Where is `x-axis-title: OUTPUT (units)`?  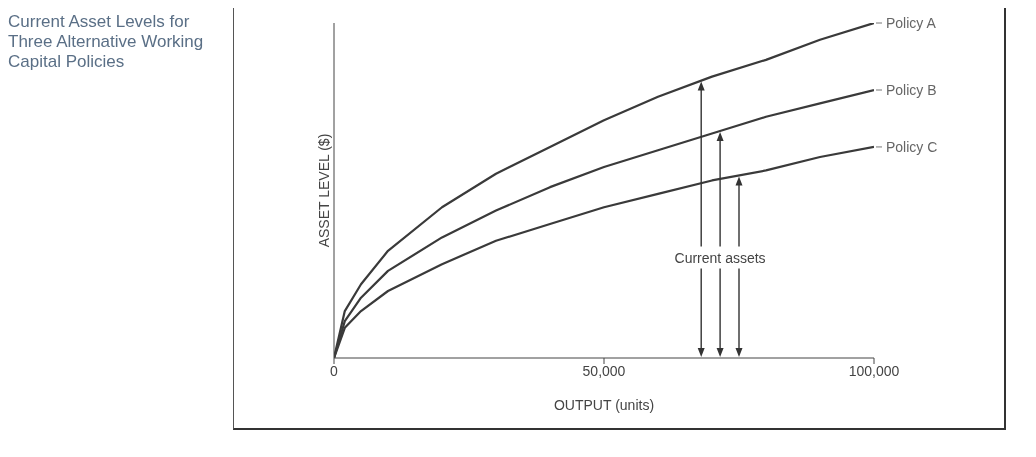 x-axis-title: OUTPUT (units) is located at coordinates (604, 405).